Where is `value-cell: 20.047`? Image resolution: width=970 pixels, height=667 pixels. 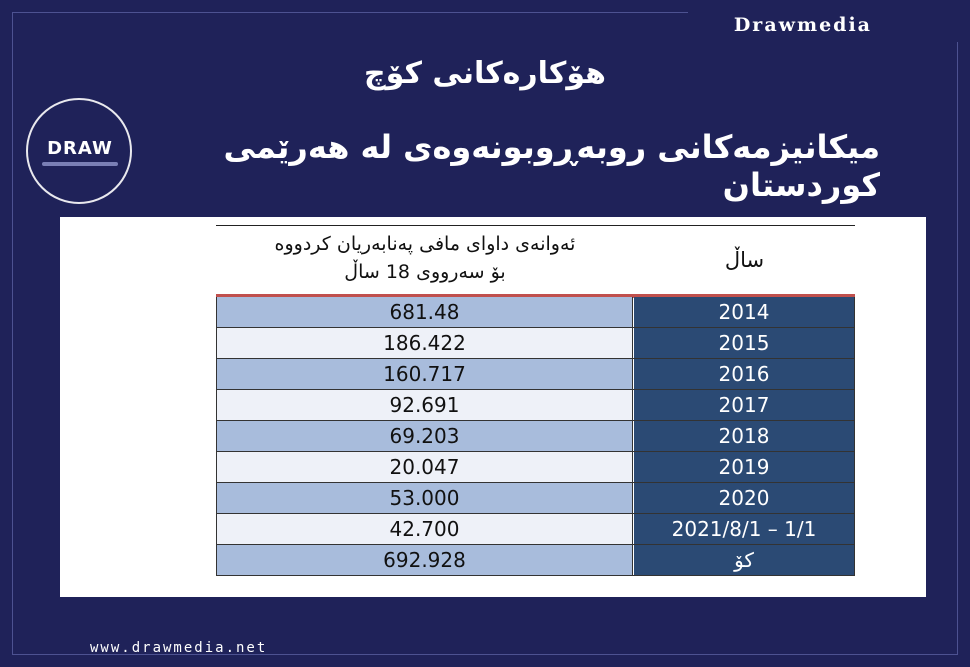
value-cell: 20.047 is located at coordinates (424, 467).